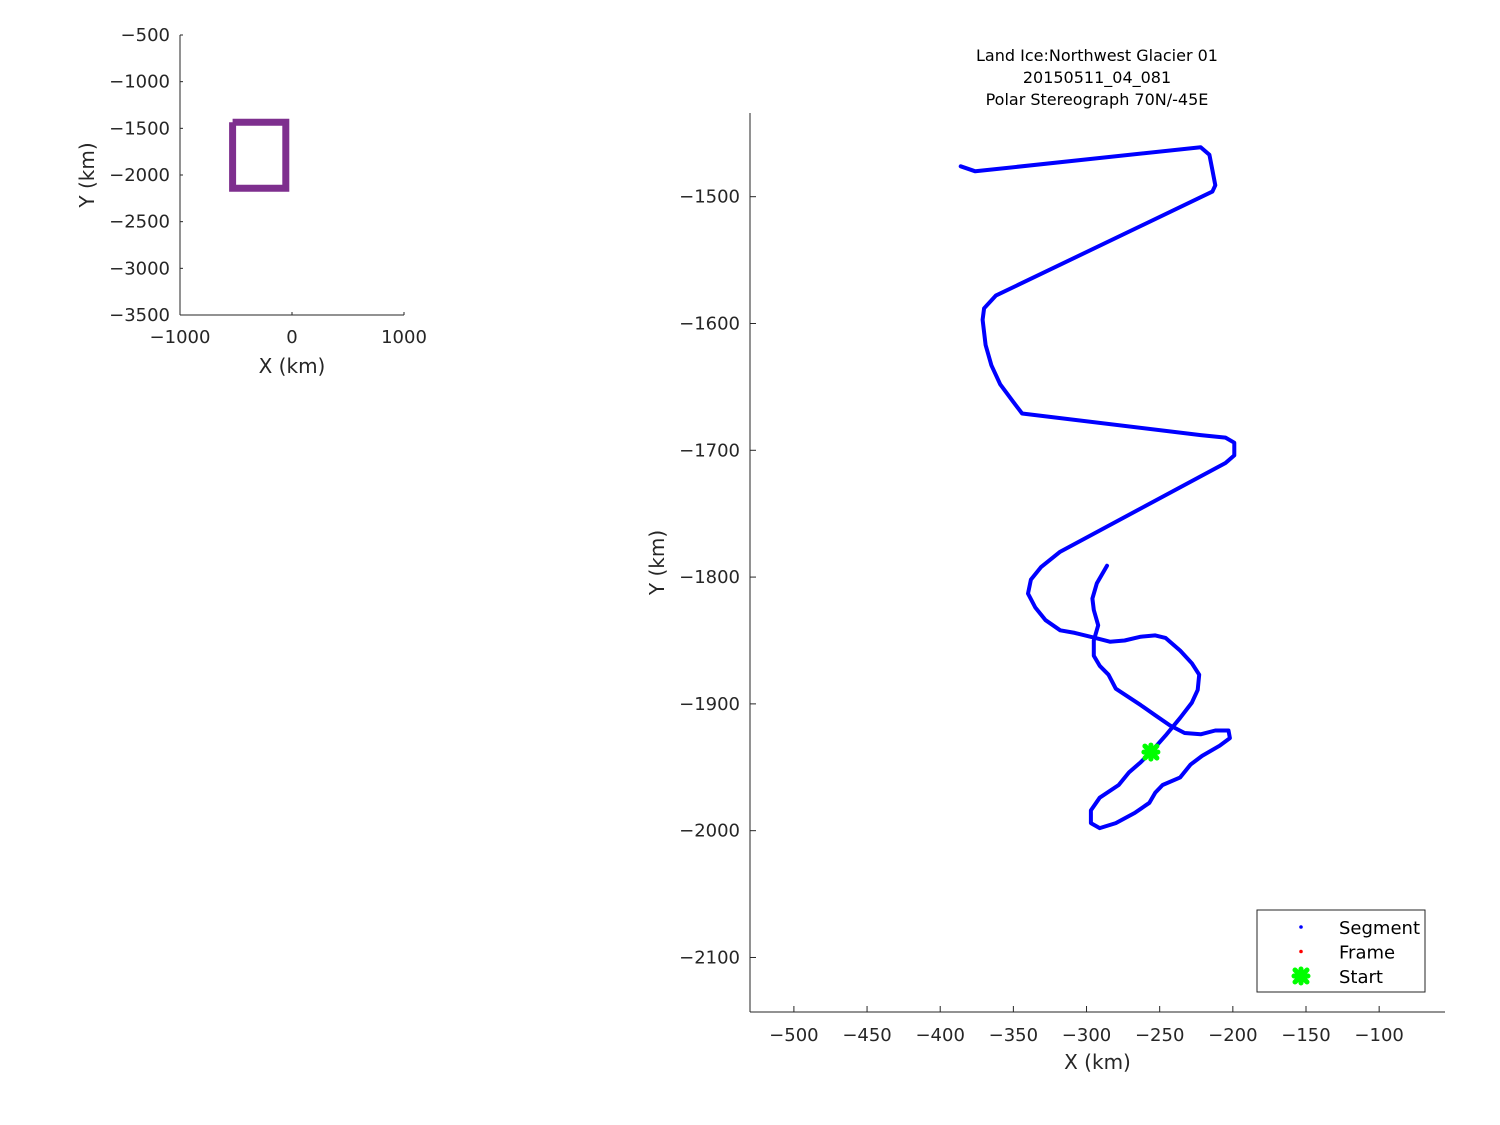 Image resolution: width=1500 pixels, height=1125 pixels. Describe the element at coordinates (259, 155) in the screenshot. I see `extent-rectangle` at that location.